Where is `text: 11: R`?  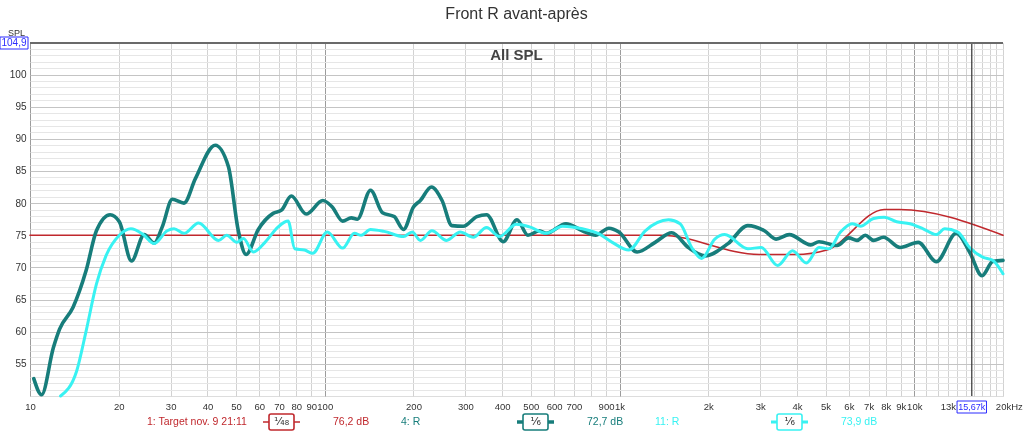 text: 11: R is located at coordinates (667, 421).